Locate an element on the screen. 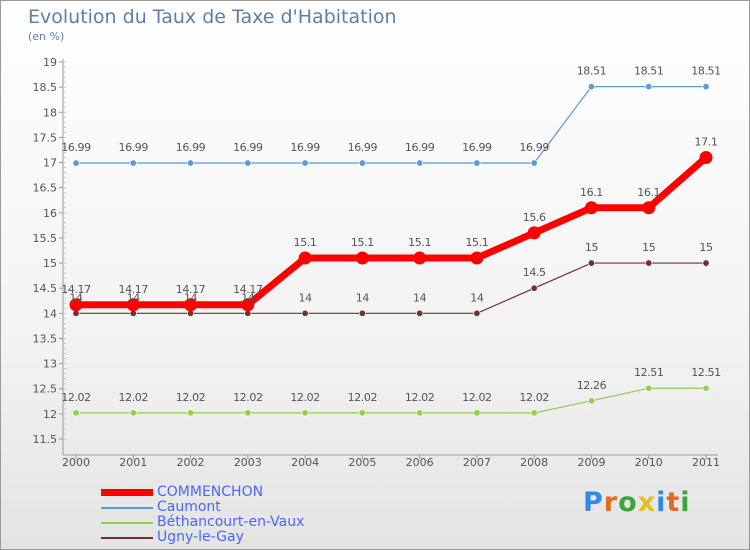 Image resolution: width=750 pixels, height=550 pixels. y-tick-label: 15 is located at coordinates (50, 263).